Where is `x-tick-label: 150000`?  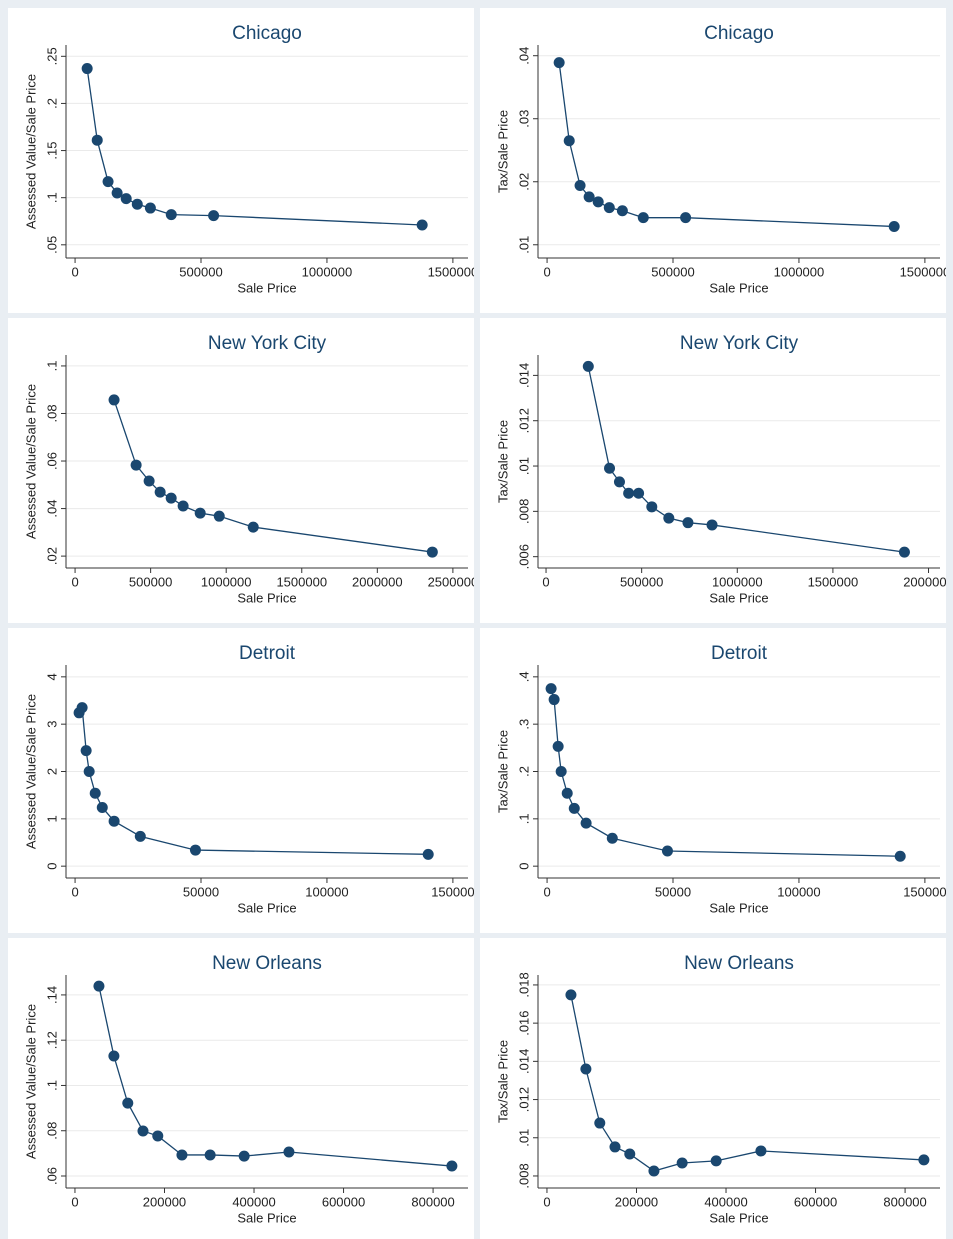 x-tick-label: 150000 is located at coordinates (924, 891).